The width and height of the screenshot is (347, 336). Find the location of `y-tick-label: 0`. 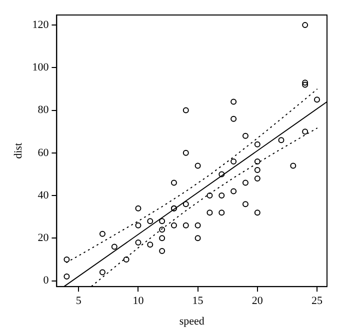

y-tick-label: 0 is located at coordinates (46, 280).